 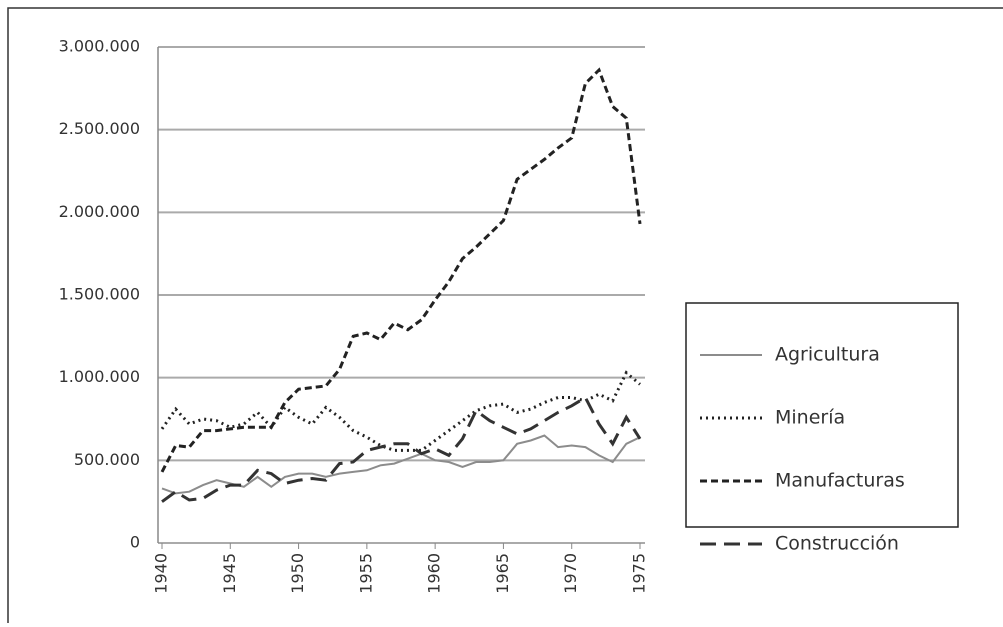 What do you see at coordinates (229, 573) in the screenshot?
I see `x-tick-label: 1945` at bounding box center [229, 573].